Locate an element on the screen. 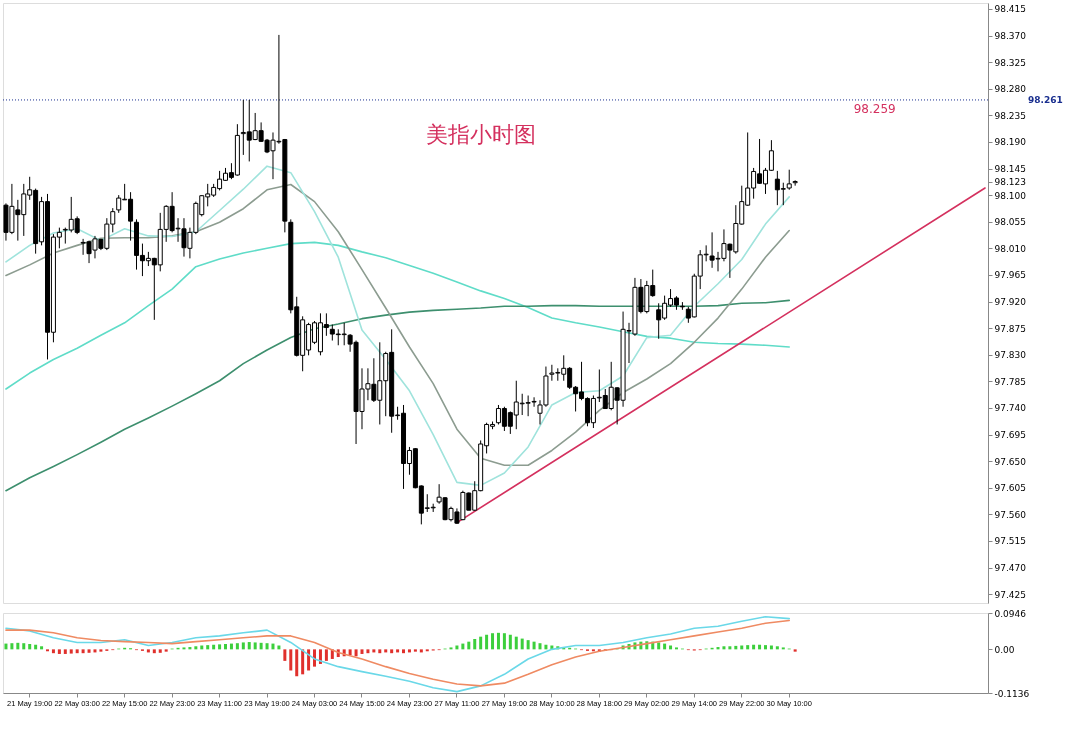  y-tick-label: 0.0946 is located at coordinates (1010, 613).